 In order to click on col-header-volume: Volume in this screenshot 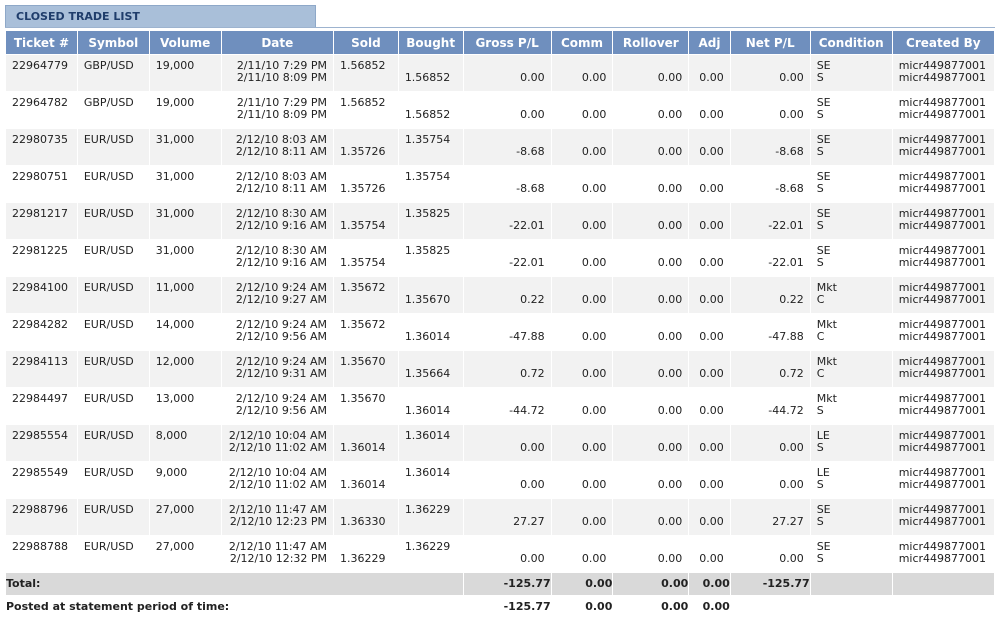, I will do `click(185, 42)`.